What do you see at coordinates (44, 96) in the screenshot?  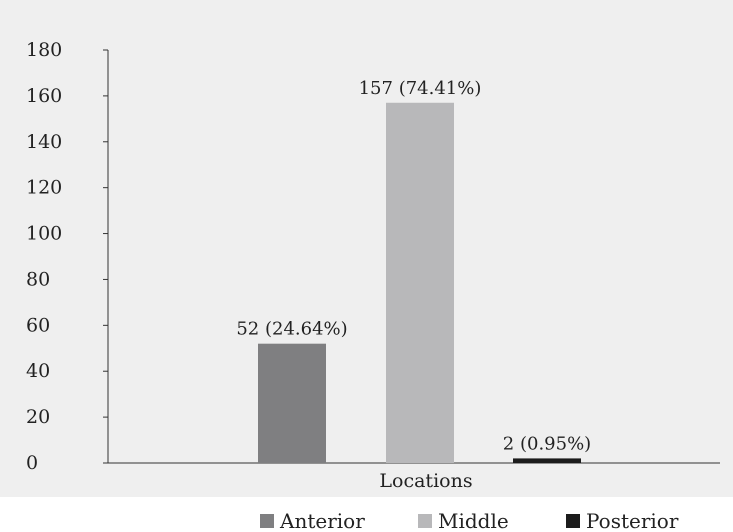 I see `y-tick-label: 160` at bounding box center [44, 96].